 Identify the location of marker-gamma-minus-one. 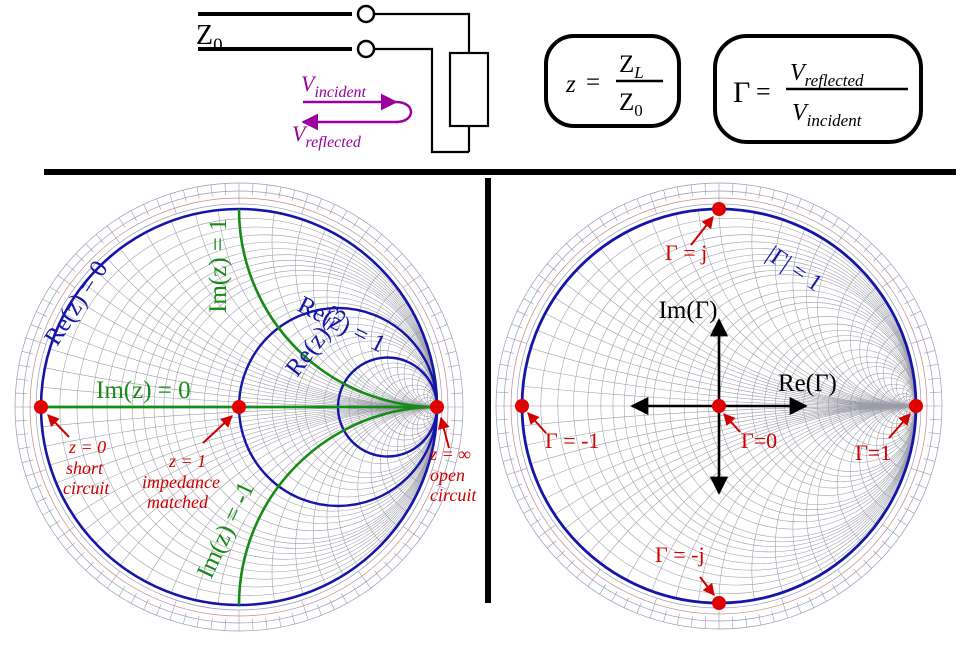
(522, 406).